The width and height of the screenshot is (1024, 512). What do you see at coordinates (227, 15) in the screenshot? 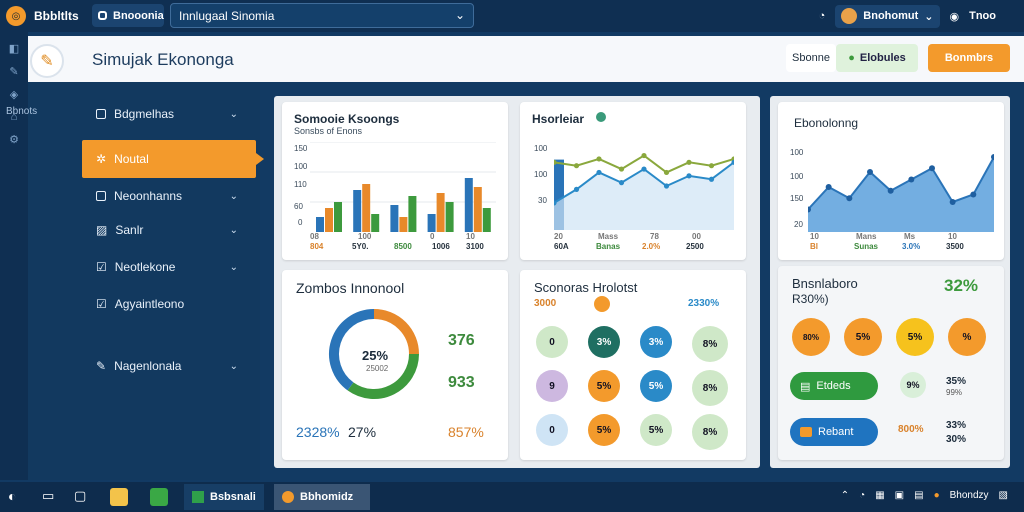
I see `address-value: Innlugaal Sinomia` at bounding box center [227, 15].